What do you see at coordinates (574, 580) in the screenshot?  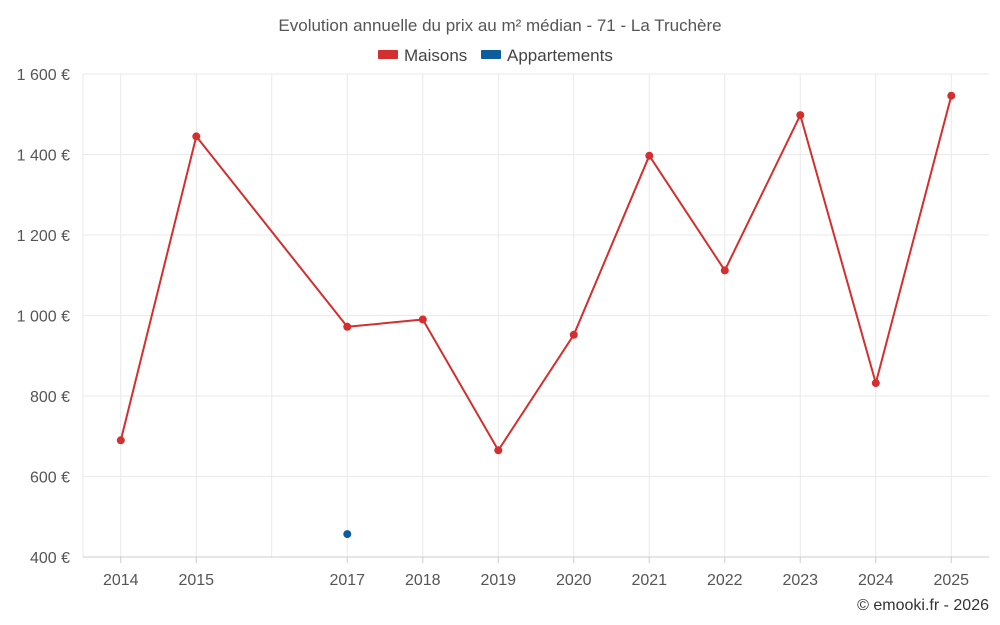 I see `x-tick-label: 2020` at bounding box center [574, 580].